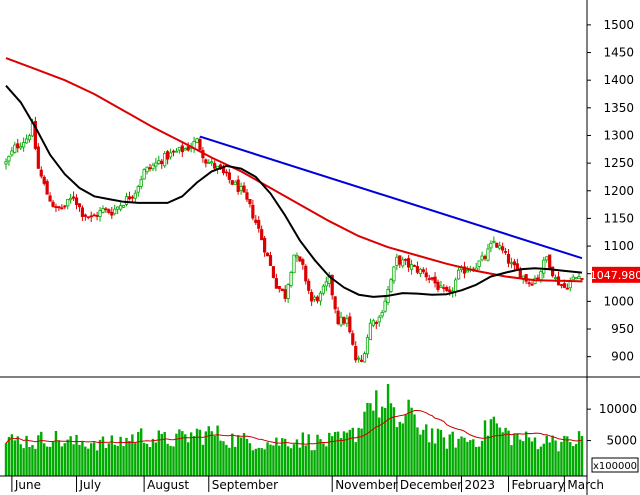 This screenshot has height=495, width=640. Describe the element at coordinates (480, 485) in the screenshot. I see `month-label: 2023` at that location.